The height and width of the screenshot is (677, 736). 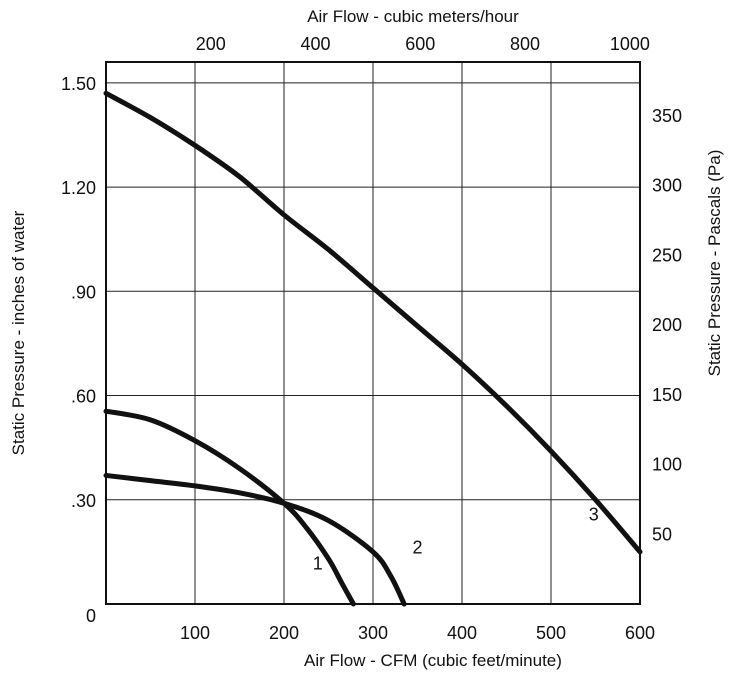 What do you see at coordinates (714, 263) in the screenshot?
I see `y2-axis-label: Static Pressure - Pascals (Pa)` at bounding box center [714, 263].